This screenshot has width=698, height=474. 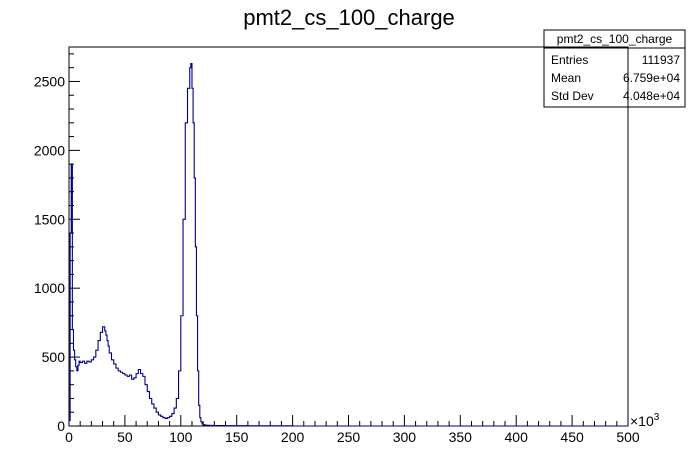 What do you see at coordinates (572, 96) in the screenshot?
I see `stats-stddev-label: Std Dev` at bounding box center [572, 96].